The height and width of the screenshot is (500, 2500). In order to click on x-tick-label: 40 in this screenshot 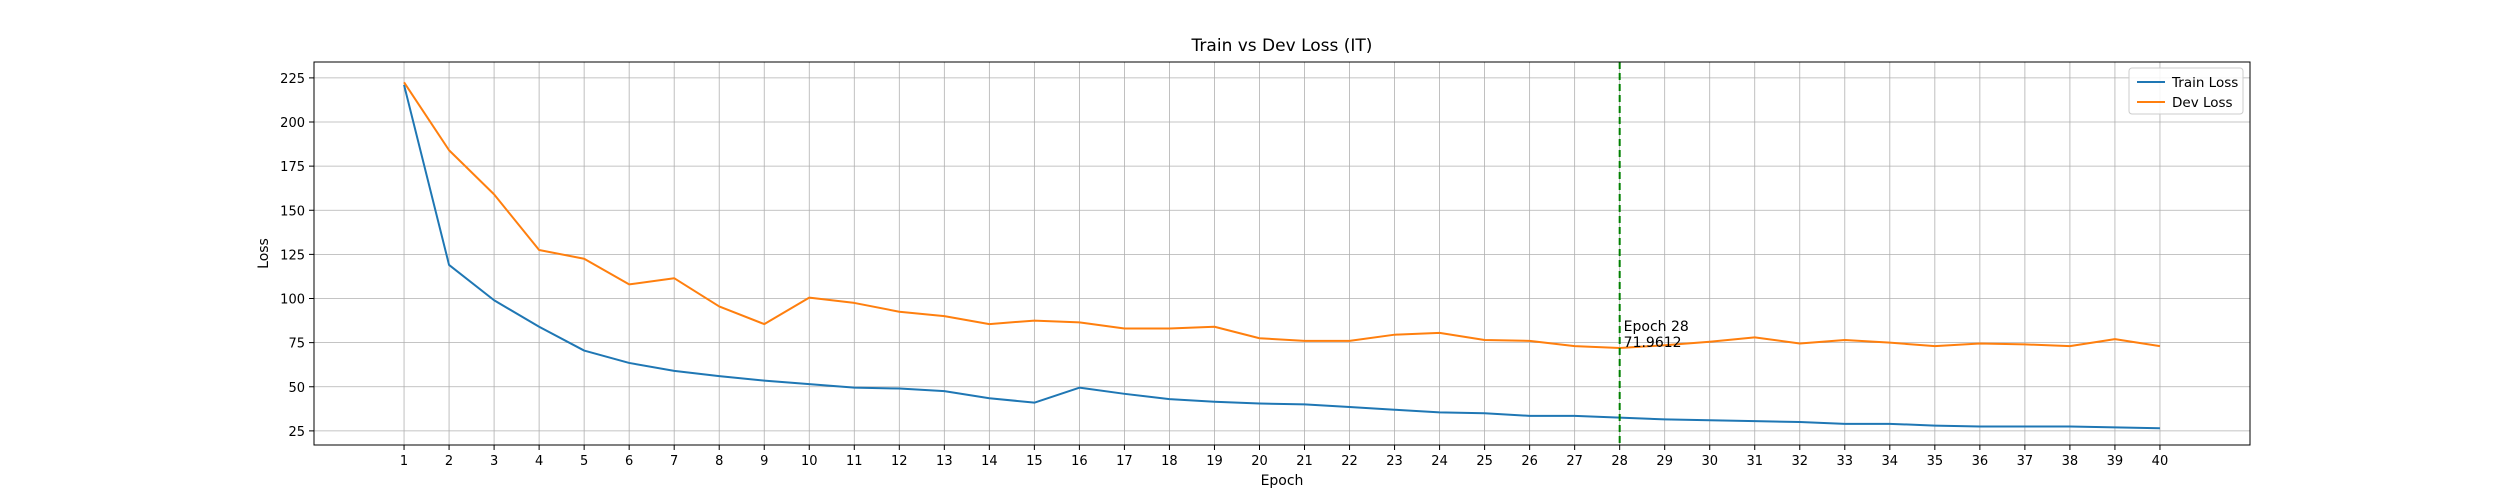, I will do `click(2160, 461)`.